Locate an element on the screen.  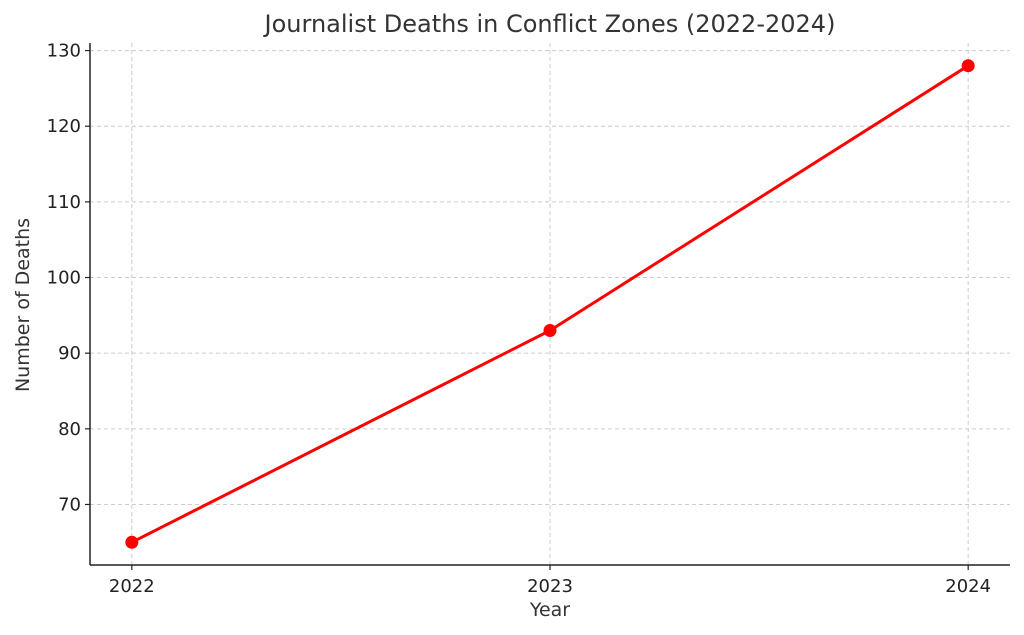
decoration-icon is located at coordinates (913, 493).